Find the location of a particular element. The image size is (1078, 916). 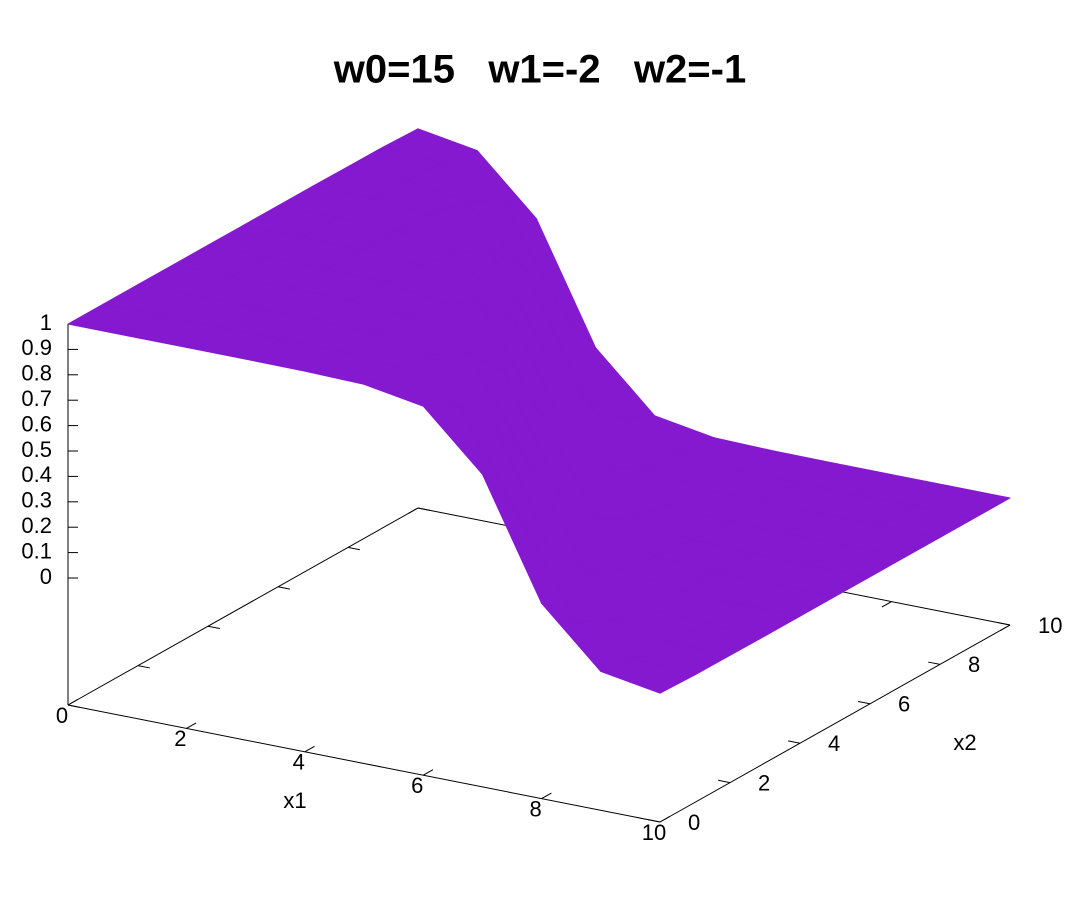

x-tick-label: 2 is located at coordinates (180, 738).